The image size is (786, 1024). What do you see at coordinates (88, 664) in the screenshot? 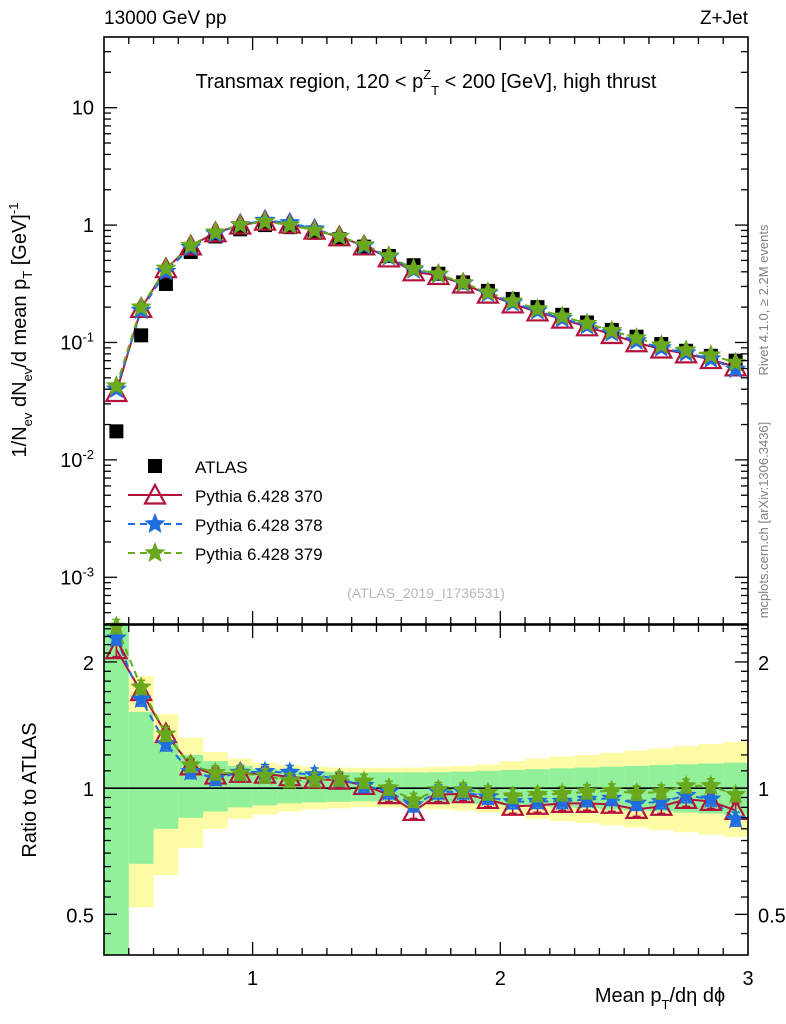
I see `ratio-ytick-label-left: 2` at bounding box center [88, 664].